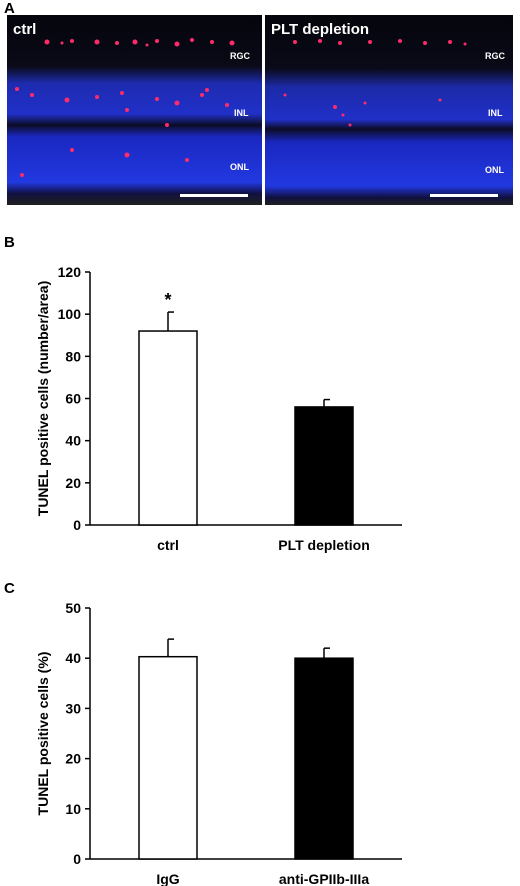  What do you see at coordinates (43, 398) in the screenshot?
I see `y-axis-label: TUNEL positive cells (number/area)` at bounding box center [43, 398].